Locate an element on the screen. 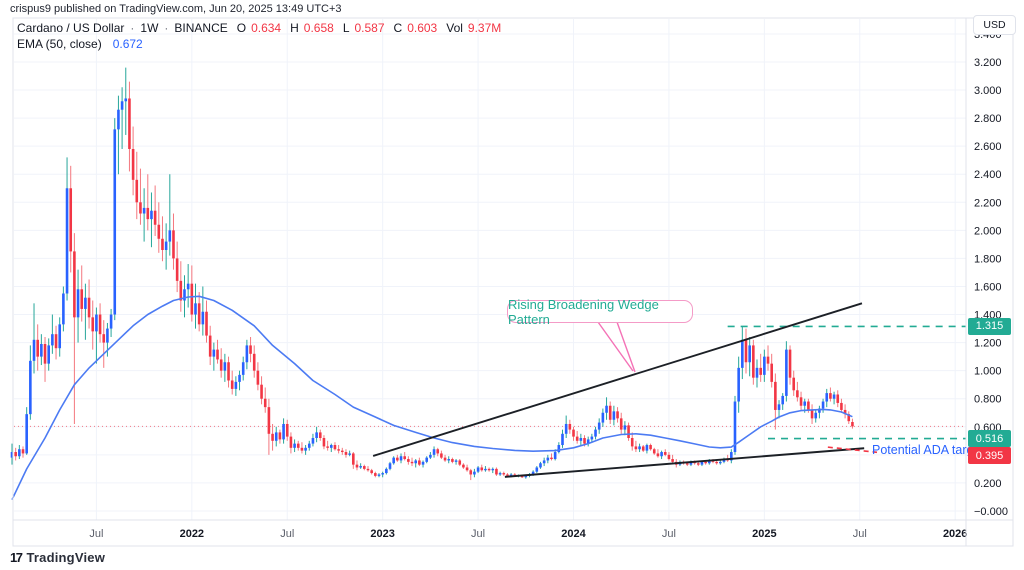 Image resolution: width=1024 pixels, height=570 pixels. y-axis-tick-label: 3.000 is located at coordinates (988, 91).